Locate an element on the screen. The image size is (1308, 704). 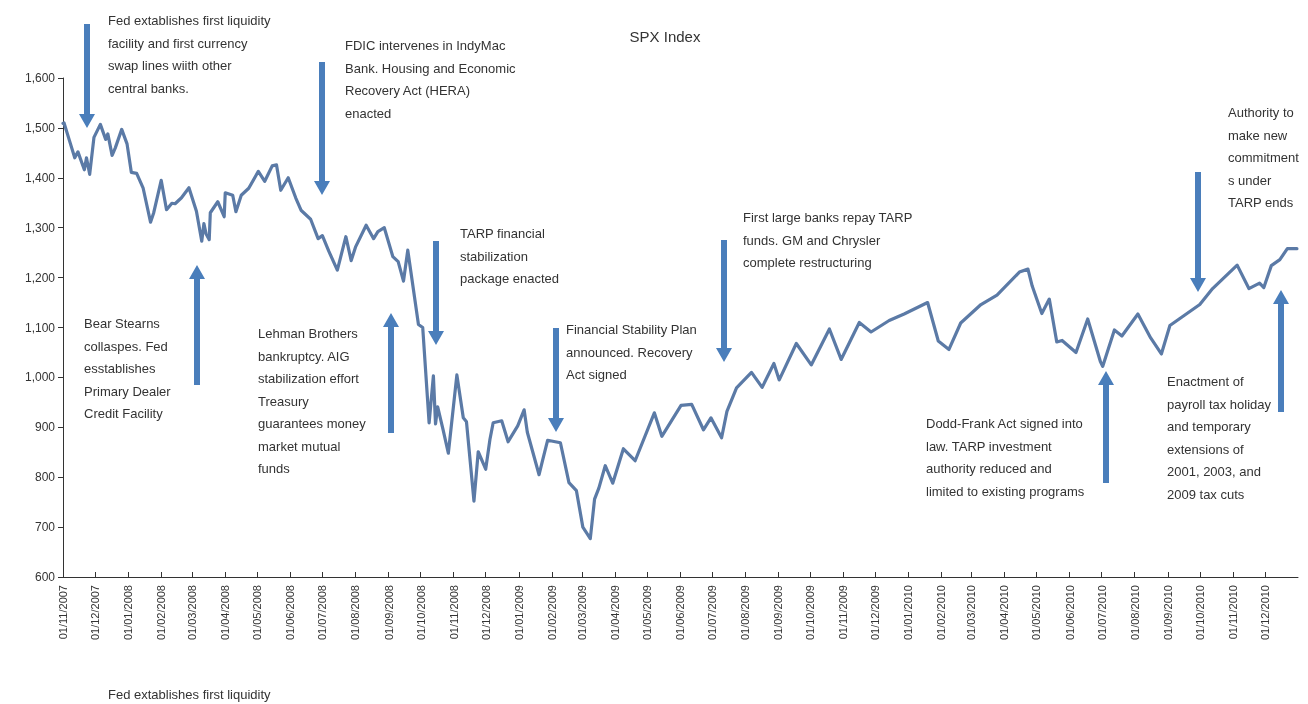
x-tick-label: 01/11/2007 is located at coordinates (63, 612).